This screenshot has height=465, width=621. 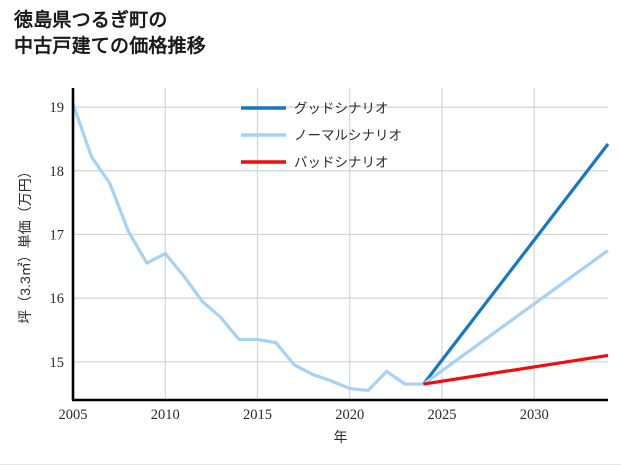 What do you see at coordinates (348, 135) in the screenshot?
I see `legend-label-1: ノーマルシナリオ` at bounding box center [348, 135].